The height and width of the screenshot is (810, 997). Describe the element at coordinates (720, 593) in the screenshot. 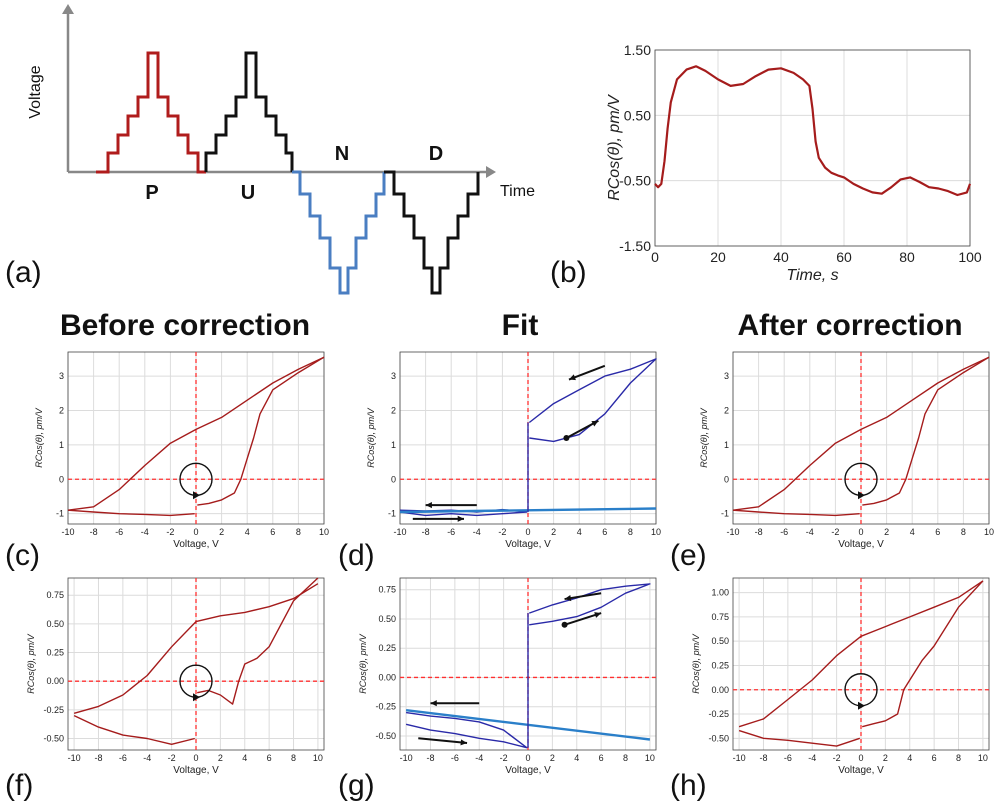

I see `y-tick-label: 1.00` at that location.